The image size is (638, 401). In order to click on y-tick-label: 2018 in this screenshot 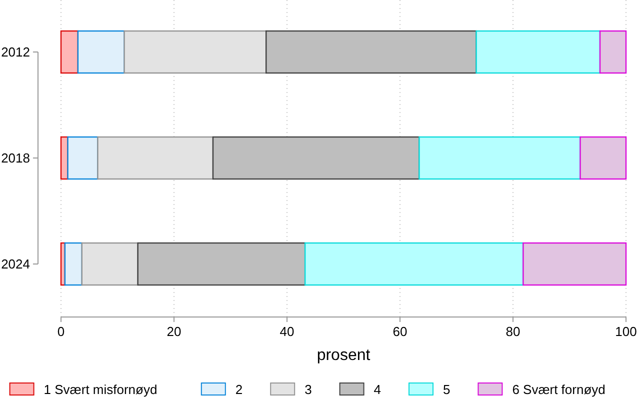, I will do `click(15, 158)`.